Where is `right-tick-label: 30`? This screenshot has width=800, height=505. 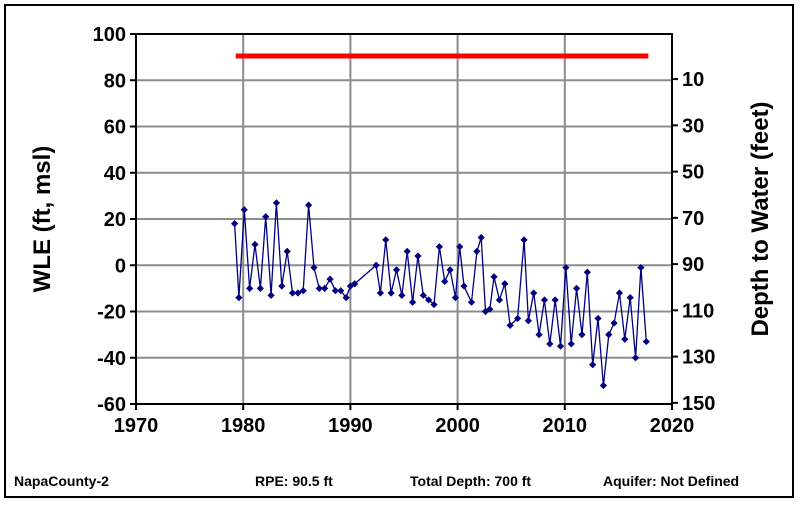
right-tick-label: 30 is located at coordinates (693, 126).